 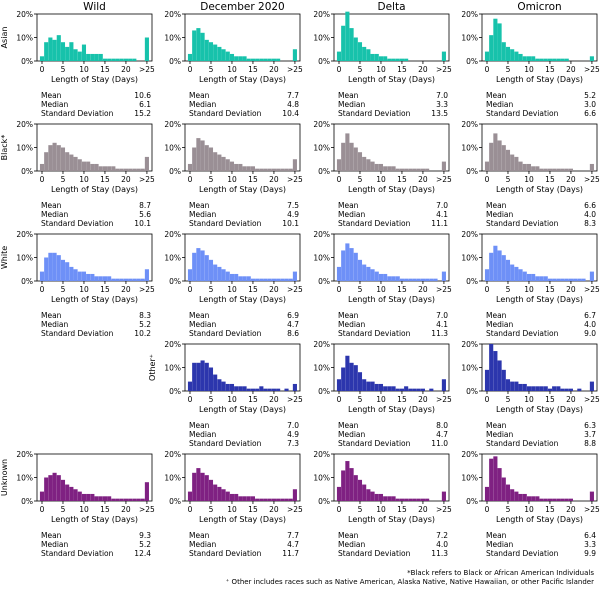 What do you see at coordinates (590, 95) in the screenshot?
I see `stat-value: 5.2` at bounding box center [590, 95].